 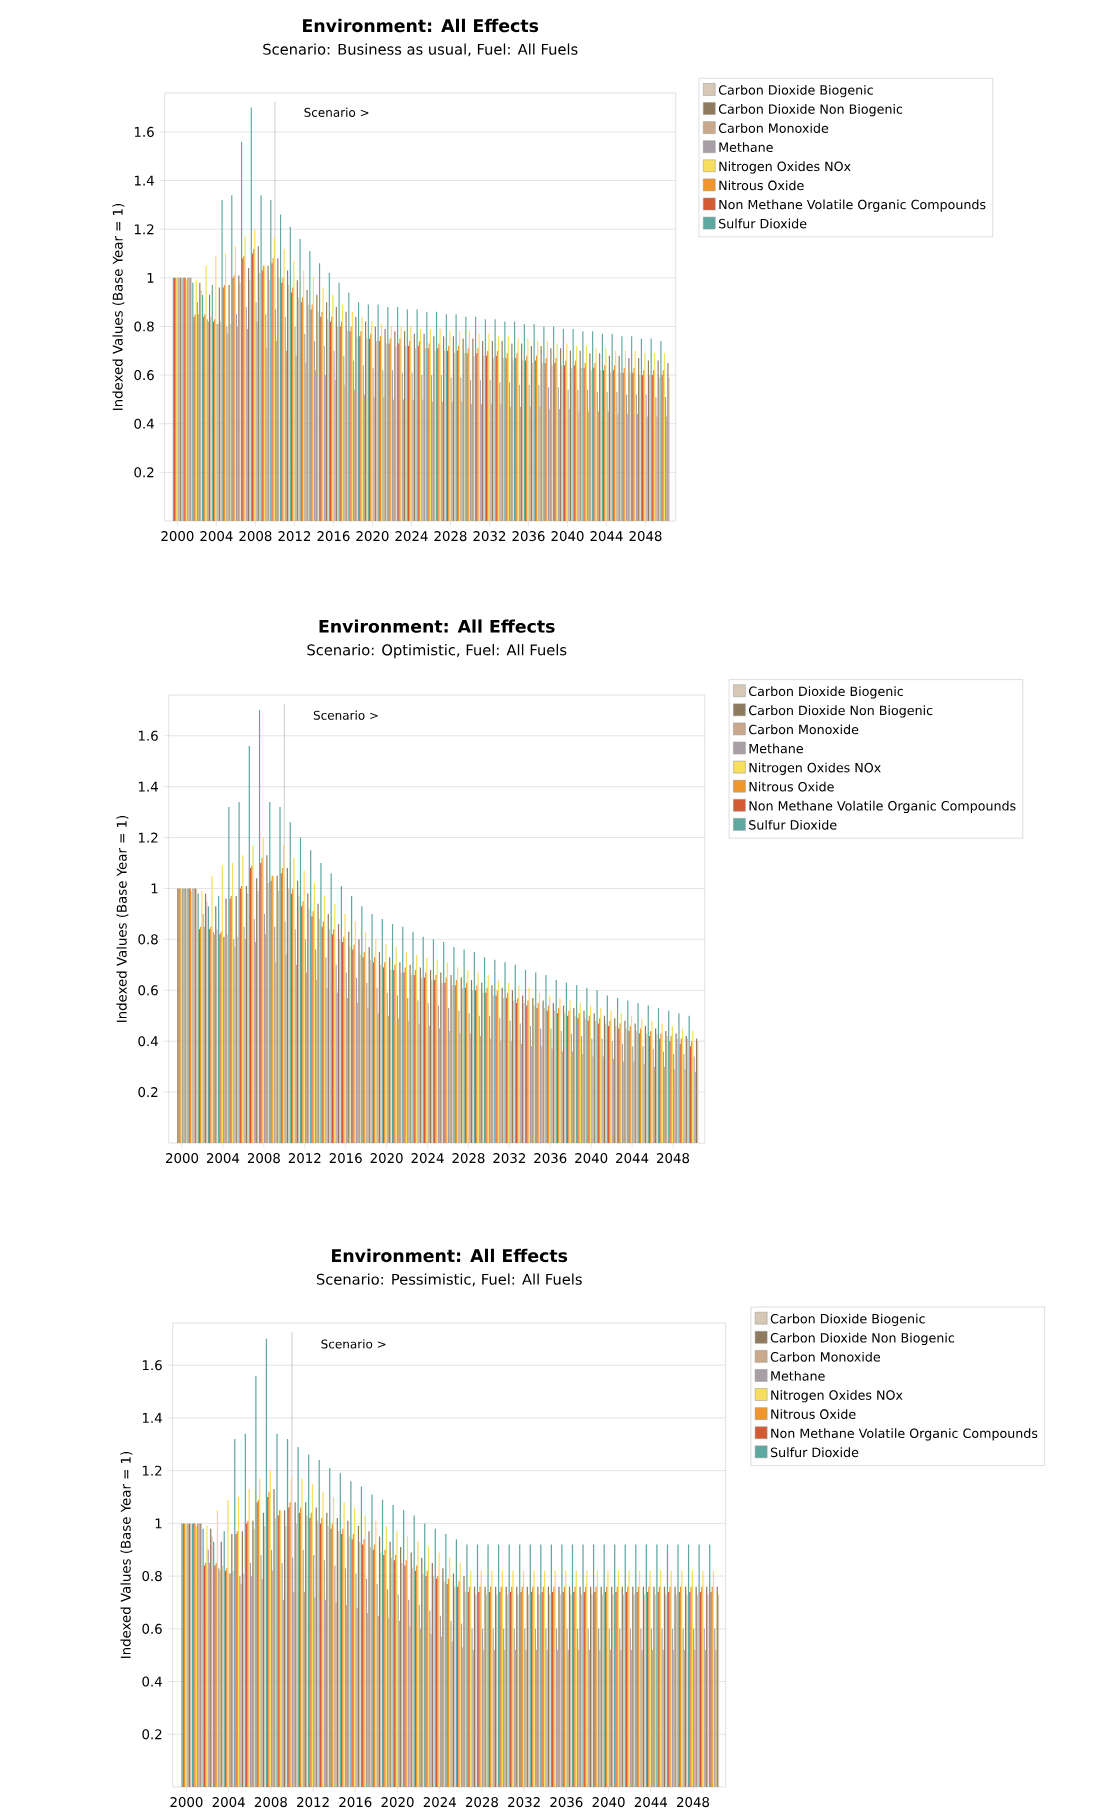 What do you see at coordinates (437, 651) in the screenshot?
I see `chart-subtitle: Scenario: Optimistic, Fuel: All Fuels` at bounding box center [437, 651].